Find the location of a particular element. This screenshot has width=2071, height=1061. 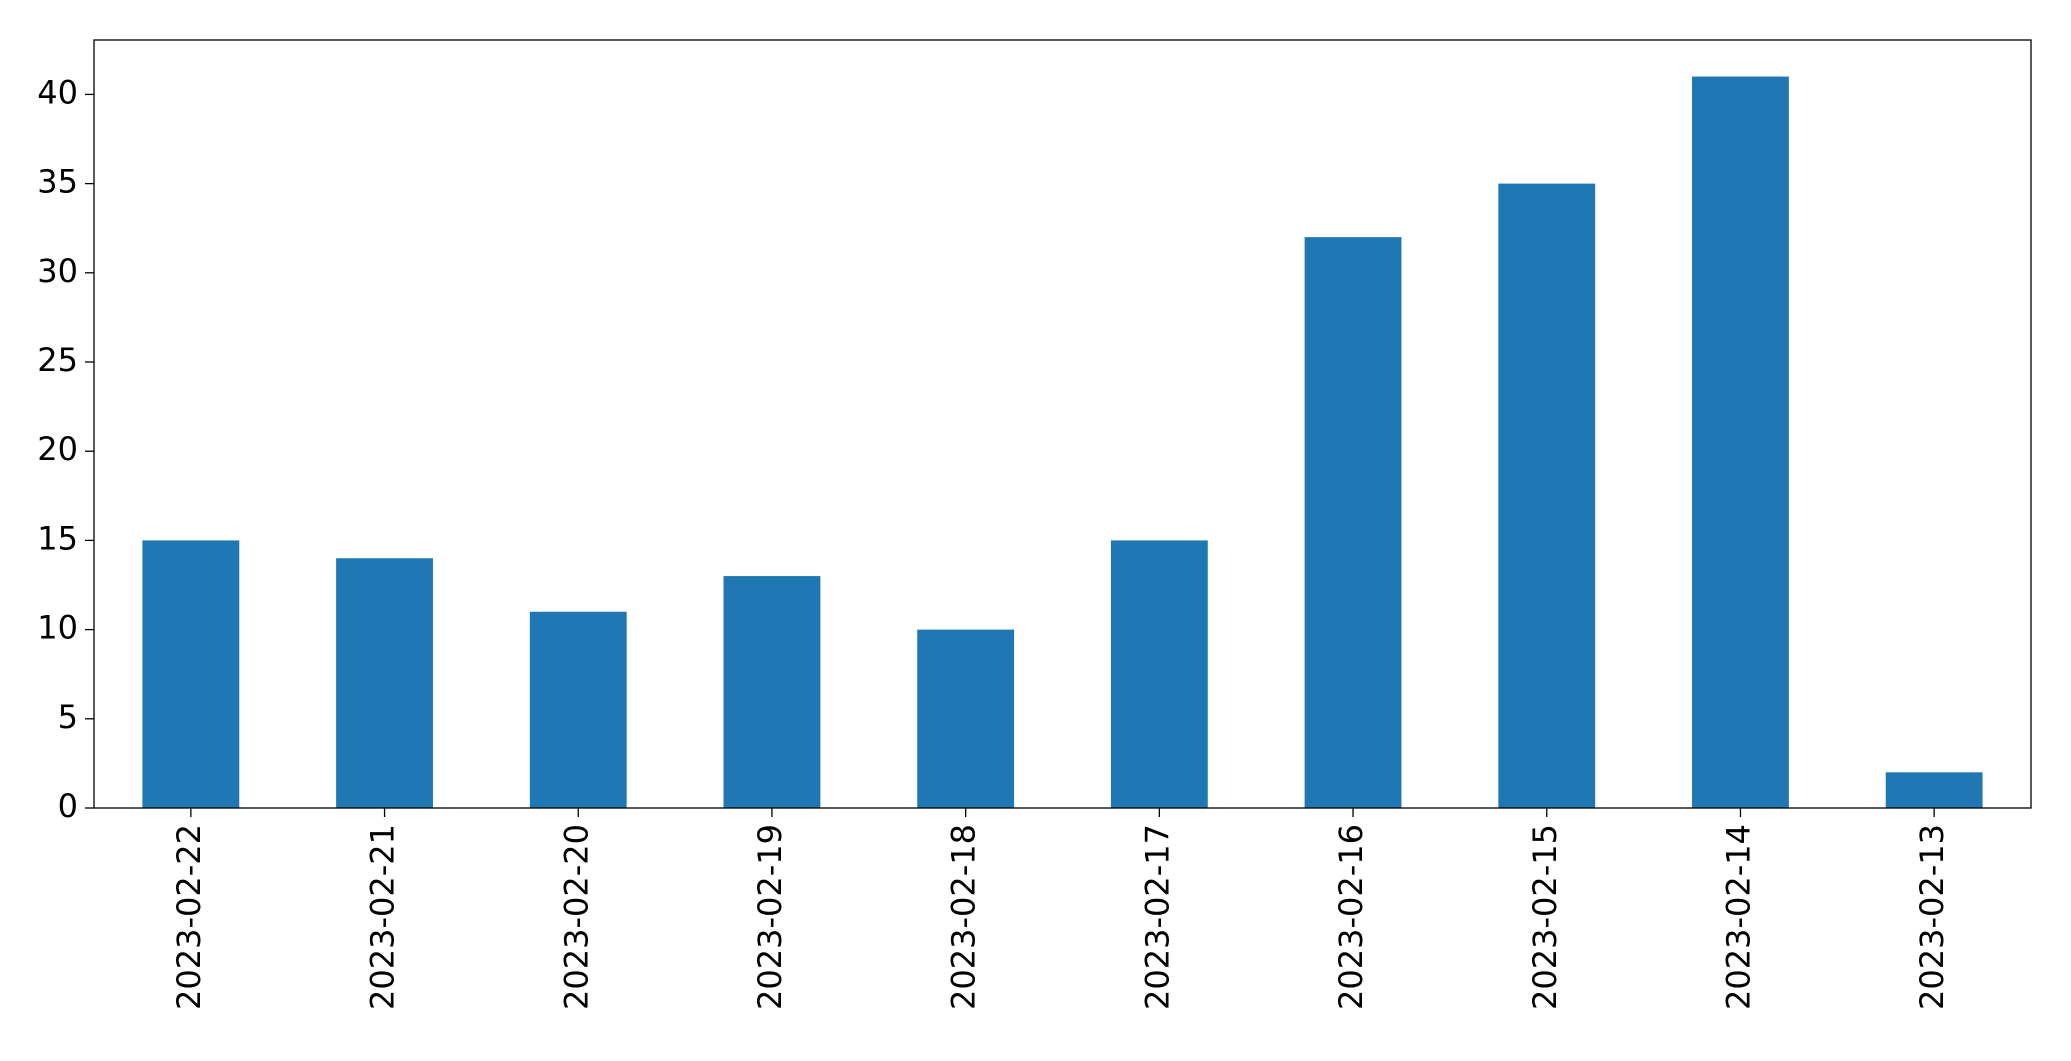

x-tick-label: 2023-02-17 is located at coordinates (1157, 917).